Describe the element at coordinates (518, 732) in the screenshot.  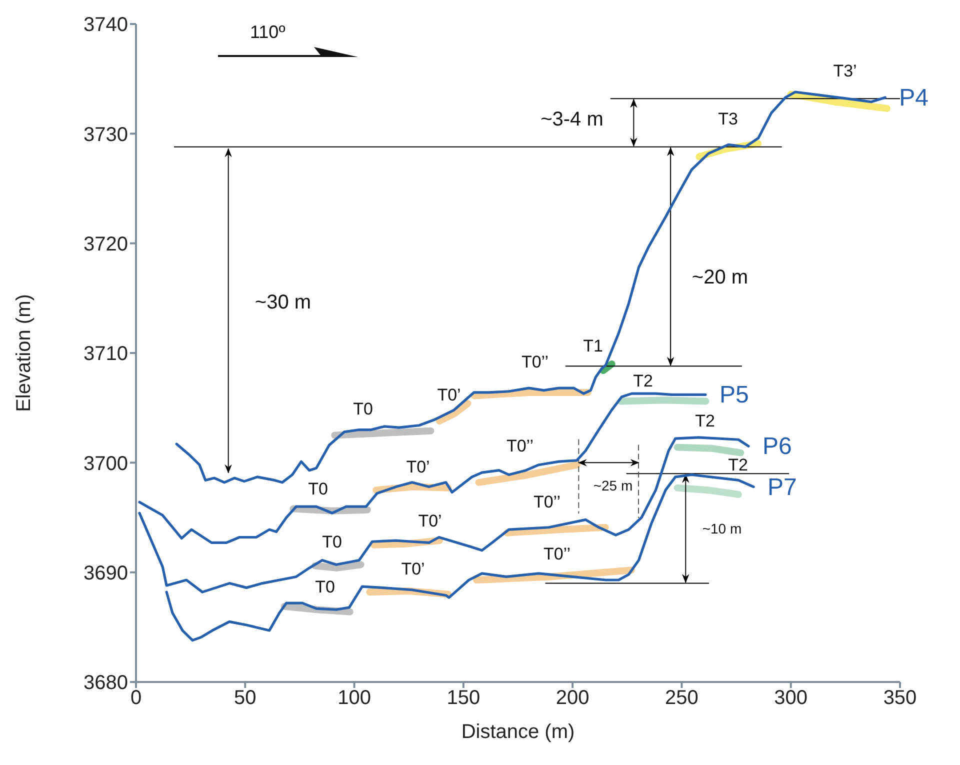
I see `x-axis-title: Distance (m)` at that location.